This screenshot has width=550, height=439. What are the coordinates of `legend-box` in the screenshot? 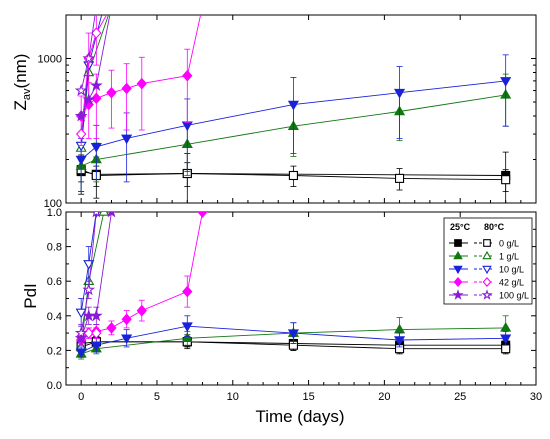 It's located at (488, 261).